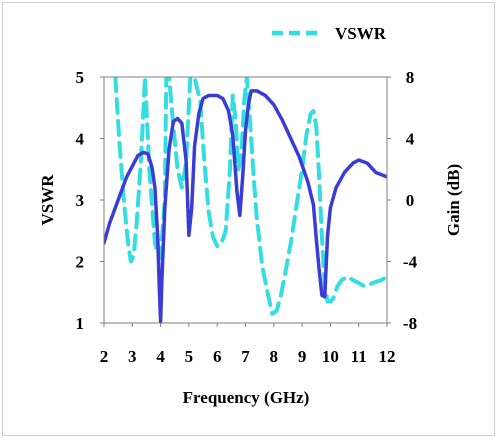 The height and width of the screenshot is (440, 499). Describe the element at coordinates (410, 262) in the screenshot. I see `y-tick-label-right: -4` at that location.